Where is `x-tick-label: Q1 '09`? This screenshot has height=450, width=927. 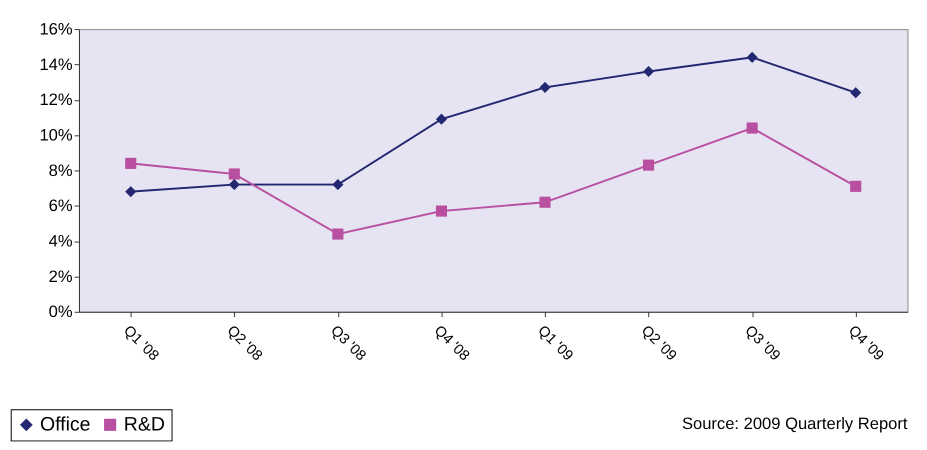 x-tick-label: Q1 '09 is located at coordinates (555, 343).